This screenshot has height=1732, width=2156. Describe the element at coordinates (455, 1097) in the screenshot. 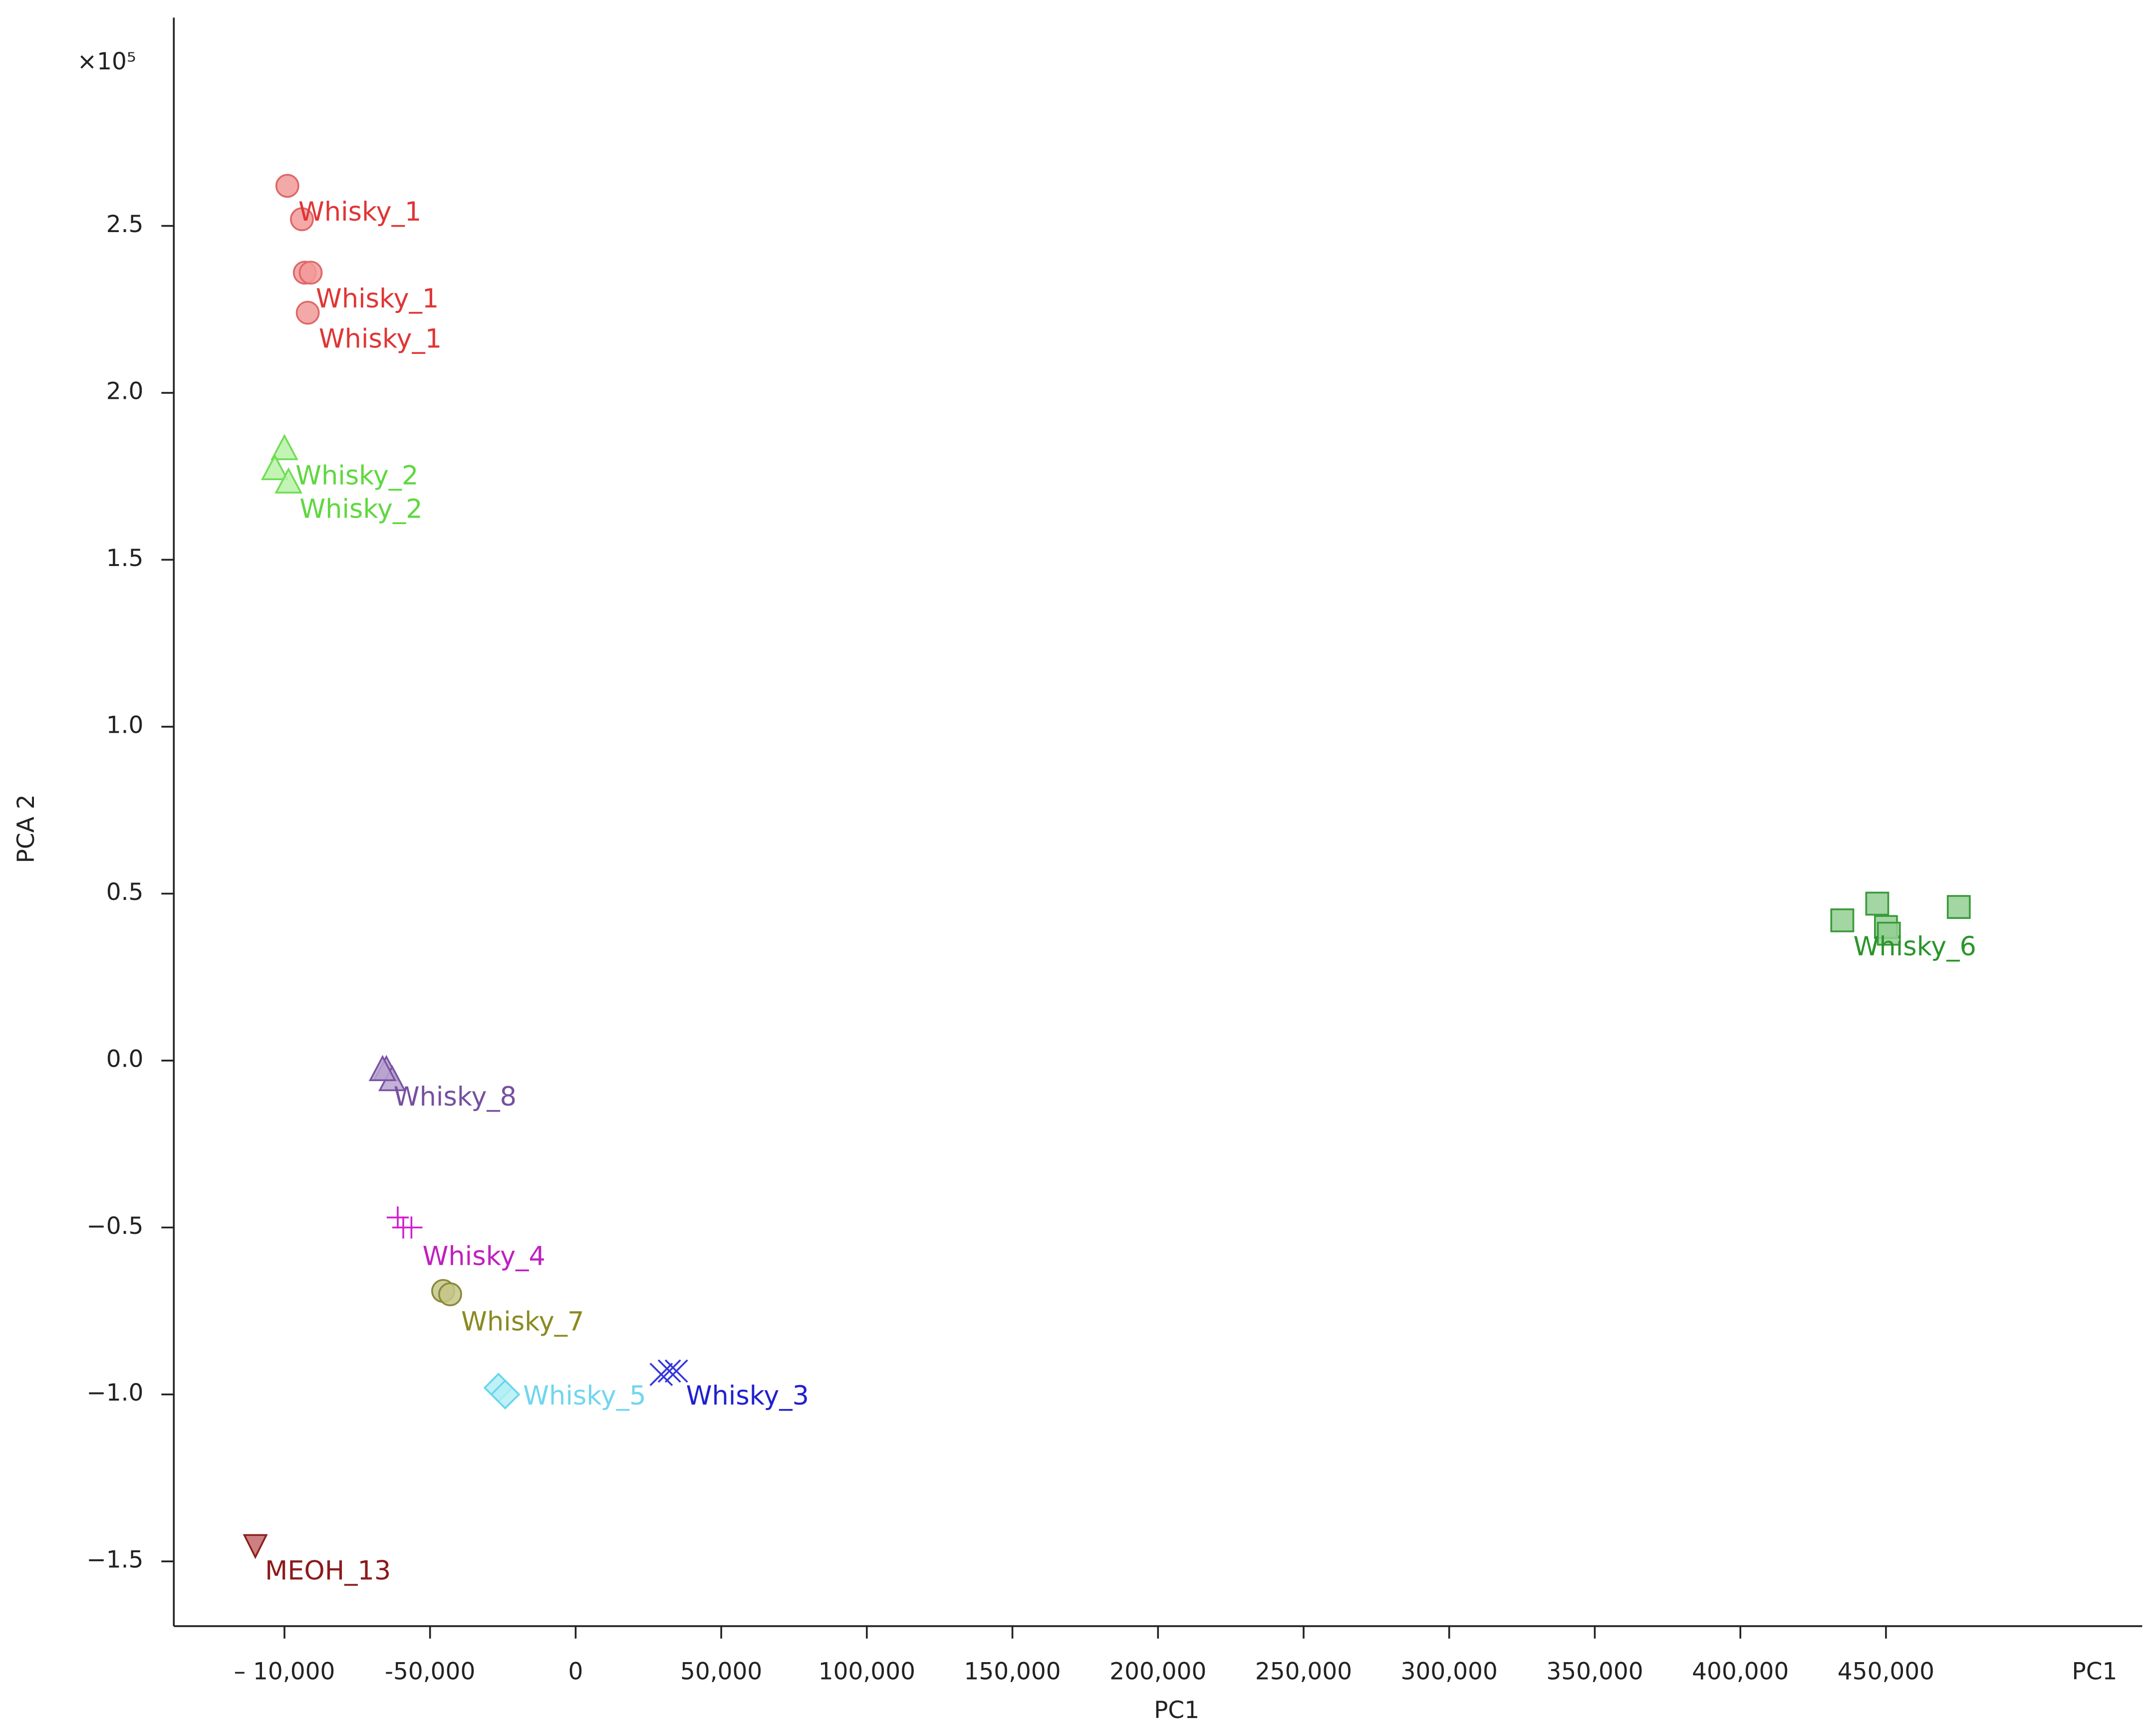

I see `point-label: Whisky_8` at that location.